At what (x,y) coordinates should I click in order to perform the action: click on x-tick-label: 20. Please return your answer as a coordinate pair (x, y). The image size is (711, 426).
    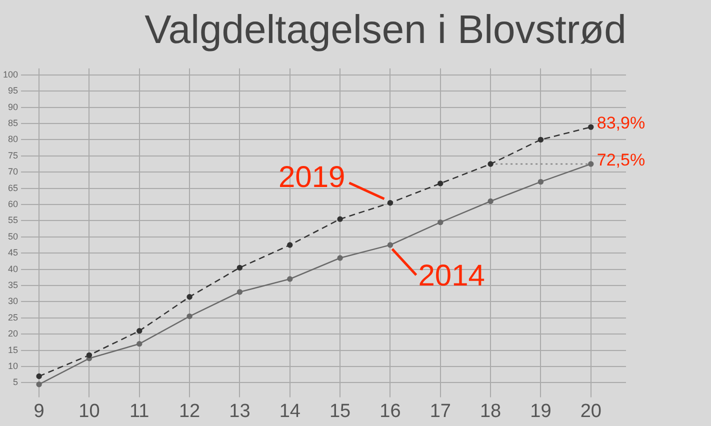
    Looking at the image, I should click on (591, 411).